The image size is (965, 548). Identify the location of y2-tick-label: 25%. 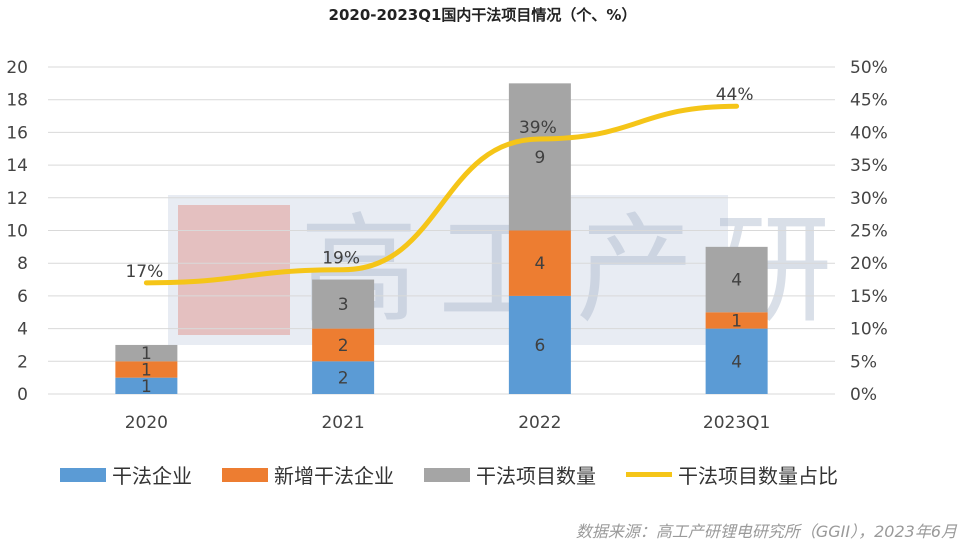
(869, 232).